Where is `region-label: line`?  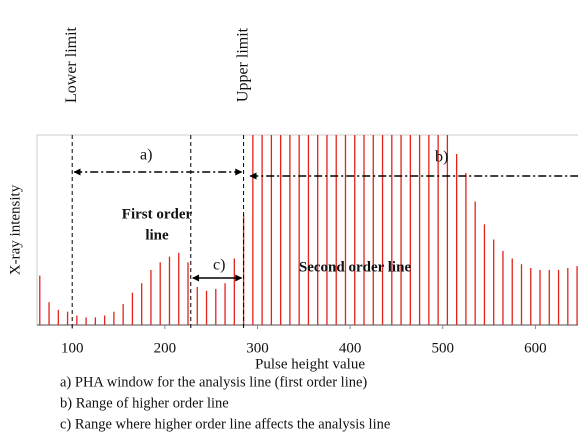 region-label: line is located at coordinates (157, 235).